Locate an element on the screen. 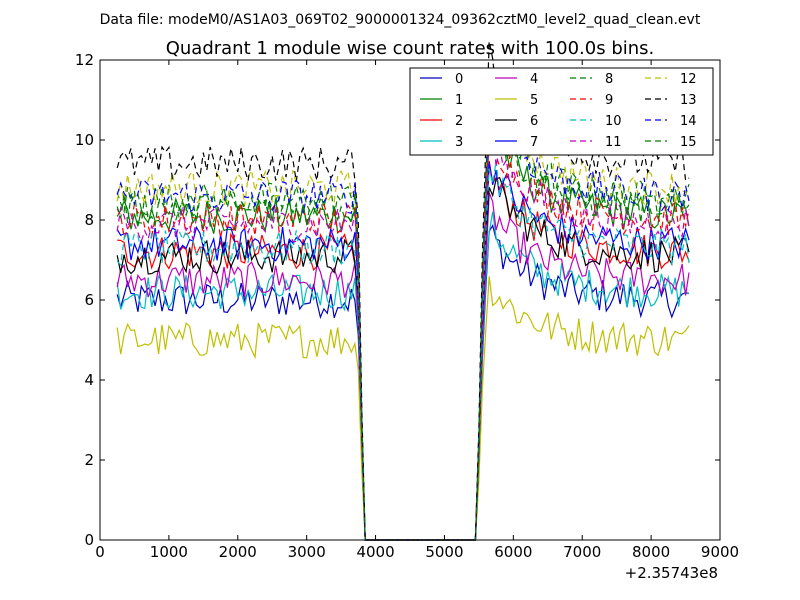  legend-label-8: 8 is located at coordinates (609, 79).